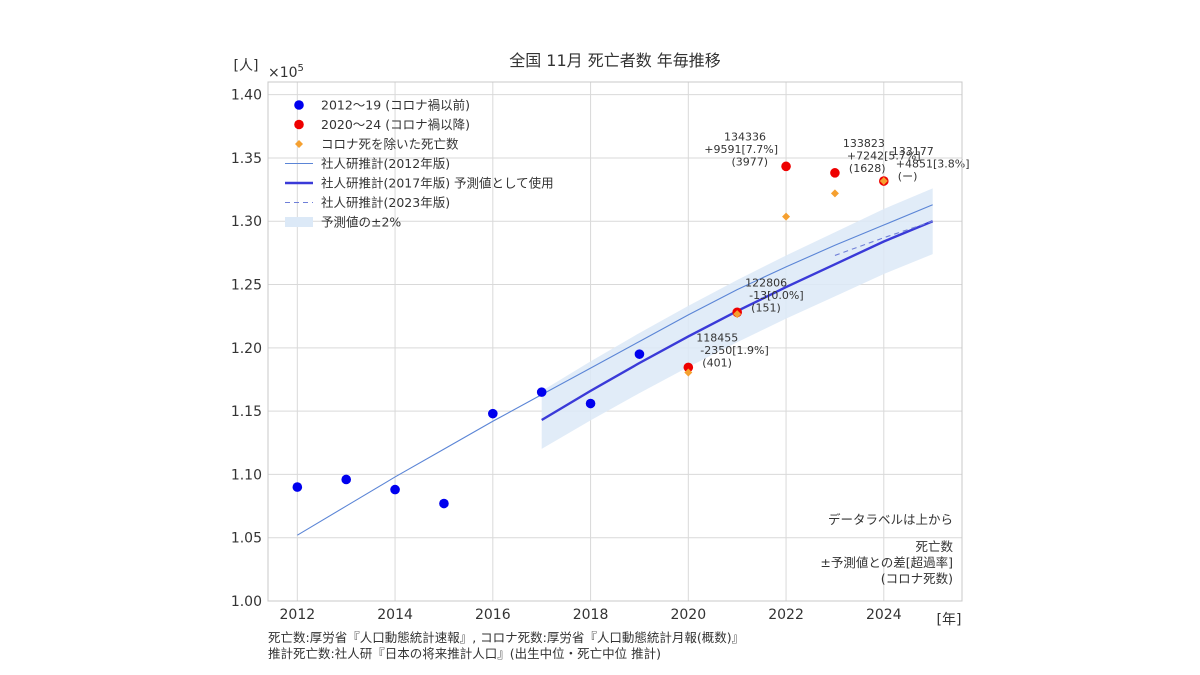 The height and width of the screenshot is (675, 1200). What do you see at coordinates (884, 615) in the screenshot?
I see `x-tick-label: 2024` at bounding box center [884, 615].